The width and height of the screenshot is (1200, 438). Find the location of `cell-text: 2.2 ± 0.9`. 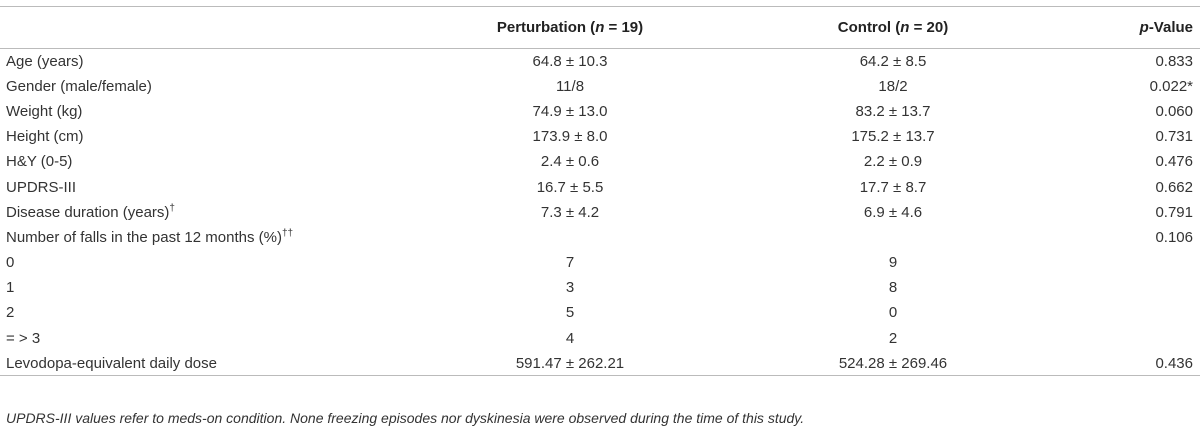

cell-text: 2.2 ± 0.9 is located at coordinates (893, 162).